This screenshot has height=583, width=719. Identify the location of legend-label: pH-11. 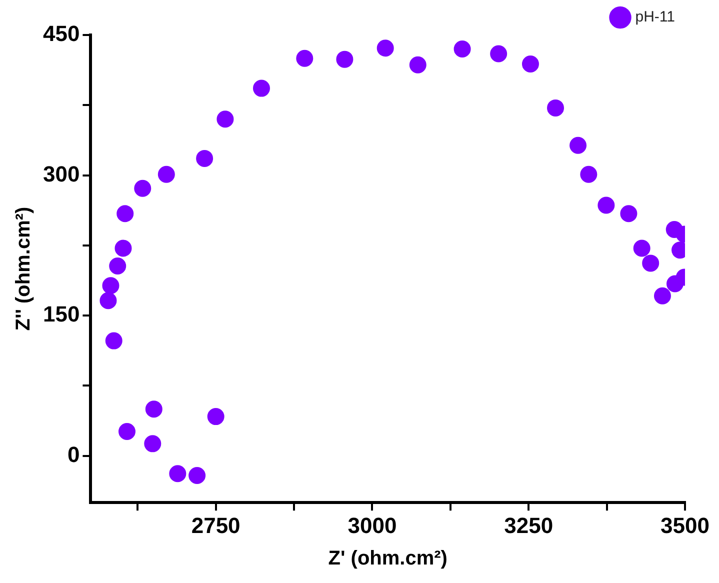
(655, 17).